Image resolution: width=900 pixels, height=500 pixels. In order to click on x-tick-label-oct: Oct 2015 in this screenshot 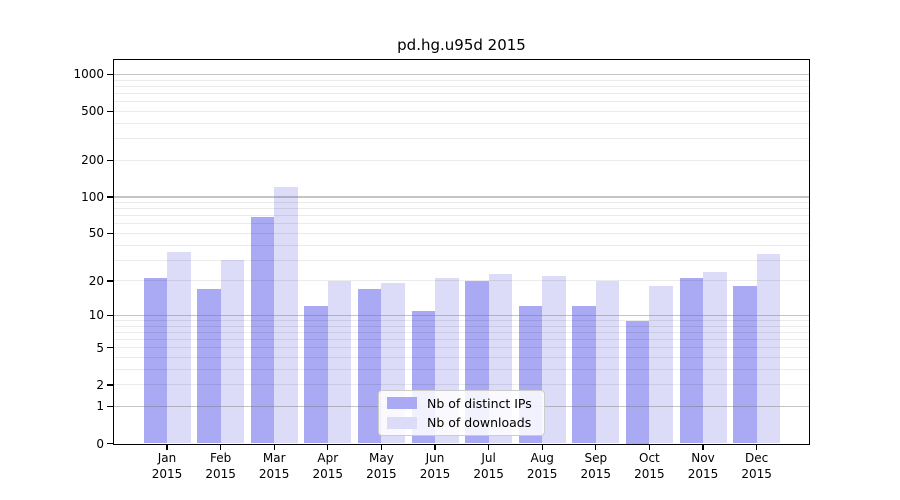, I will do `click(649, 466)`.